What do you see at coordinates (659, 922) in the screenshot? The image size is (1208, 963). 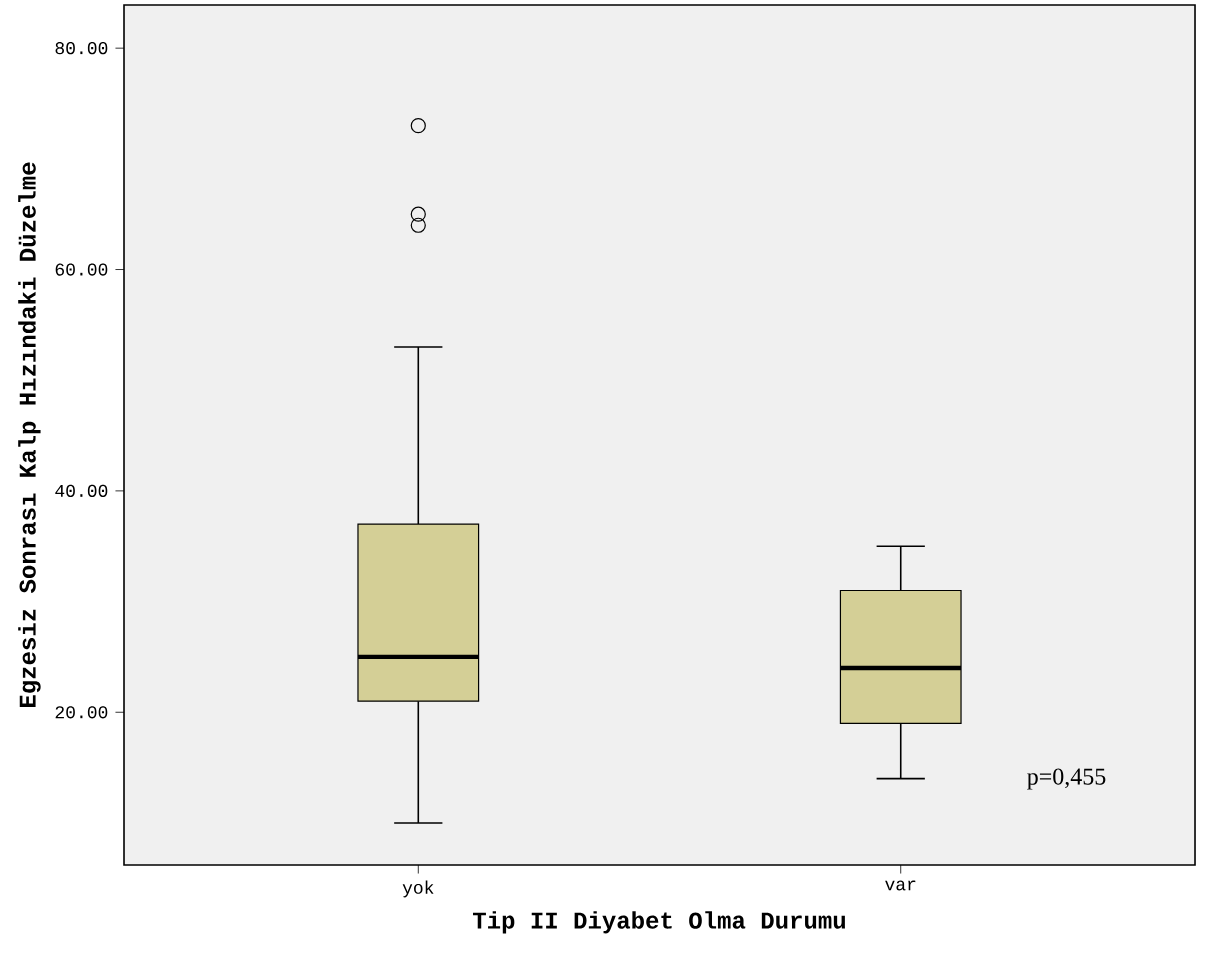 I see `x-axis-title: Tip II Diyabet Olma Durumu` at bounding box center [659, 922].